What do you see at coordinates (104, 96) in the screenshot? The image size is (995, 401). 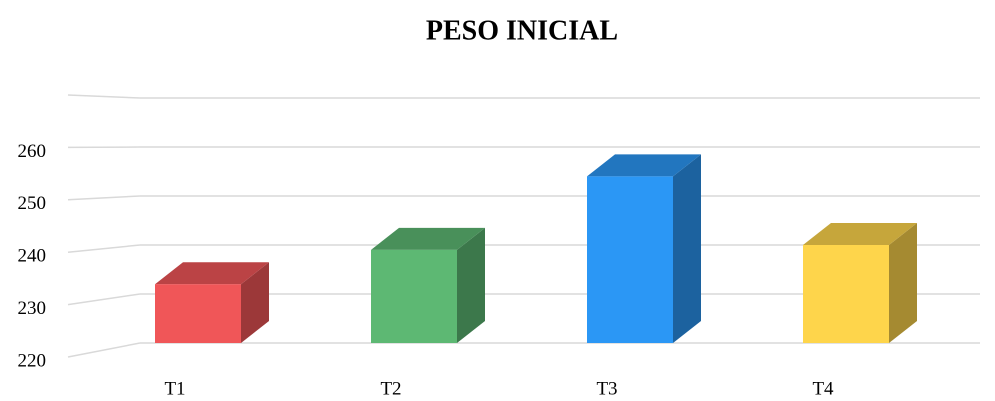 I see `wall-top` at bounding box center [104, 96].